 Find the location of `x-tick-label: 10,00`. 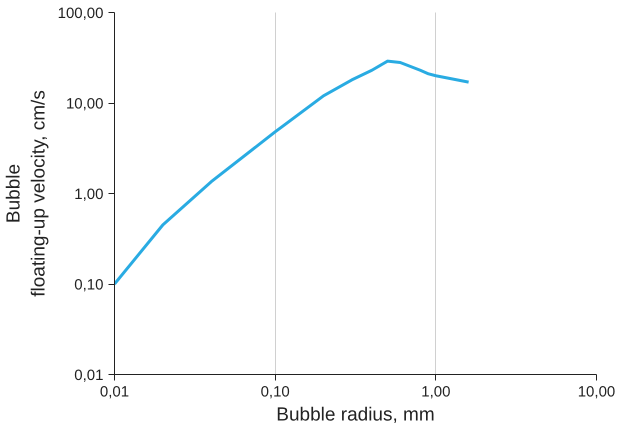

x-tick-label: 10,00 is located at coordinates (597, 392).